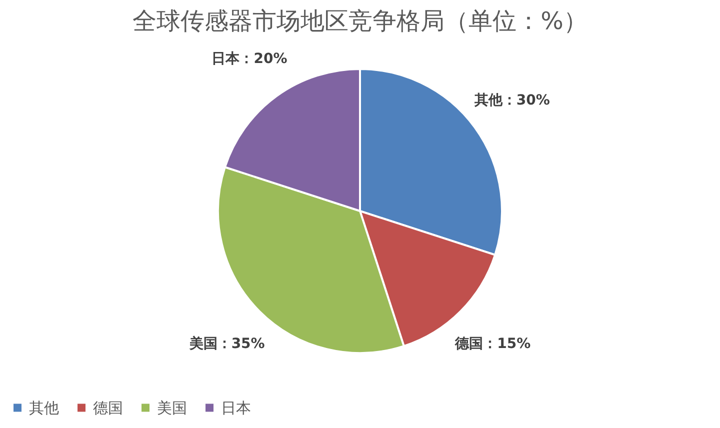  Describe the element at coordinates (226, 343) in the screenshot. I see `data-label: 美国：35%` at that location.